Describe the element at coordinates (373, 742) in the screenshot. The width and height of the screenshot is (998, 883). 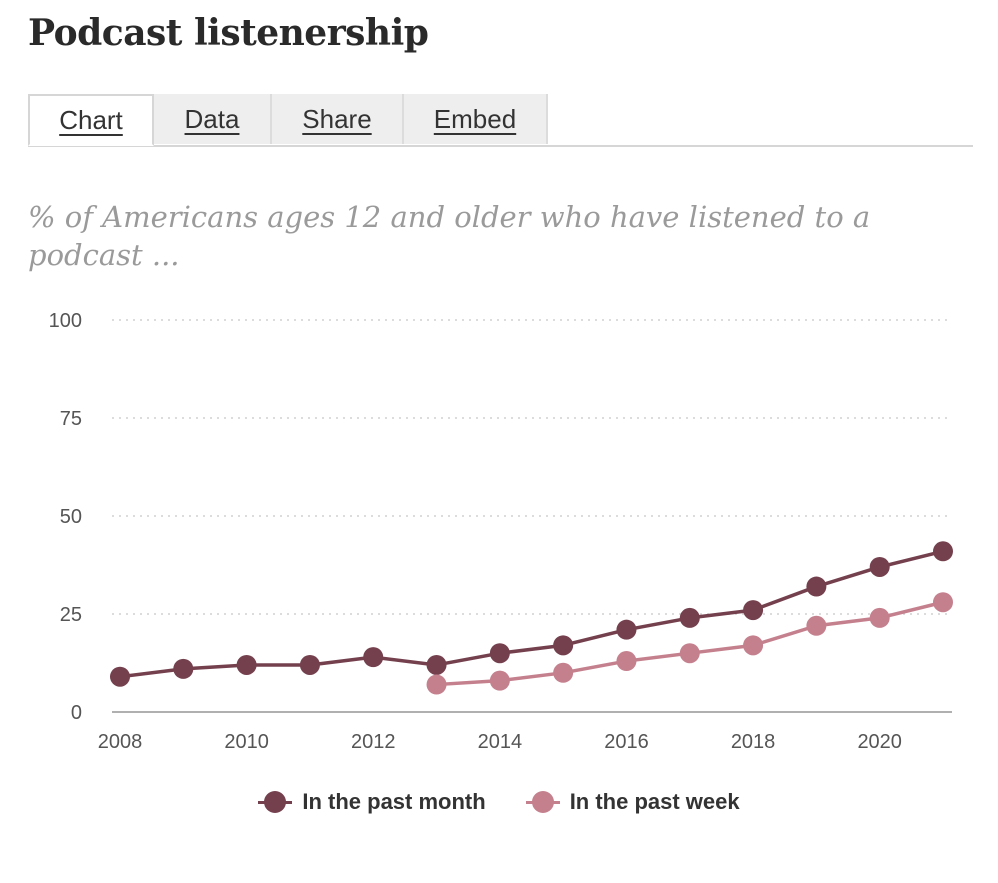
I see `x-tick-label-2012: 2012` at that location.